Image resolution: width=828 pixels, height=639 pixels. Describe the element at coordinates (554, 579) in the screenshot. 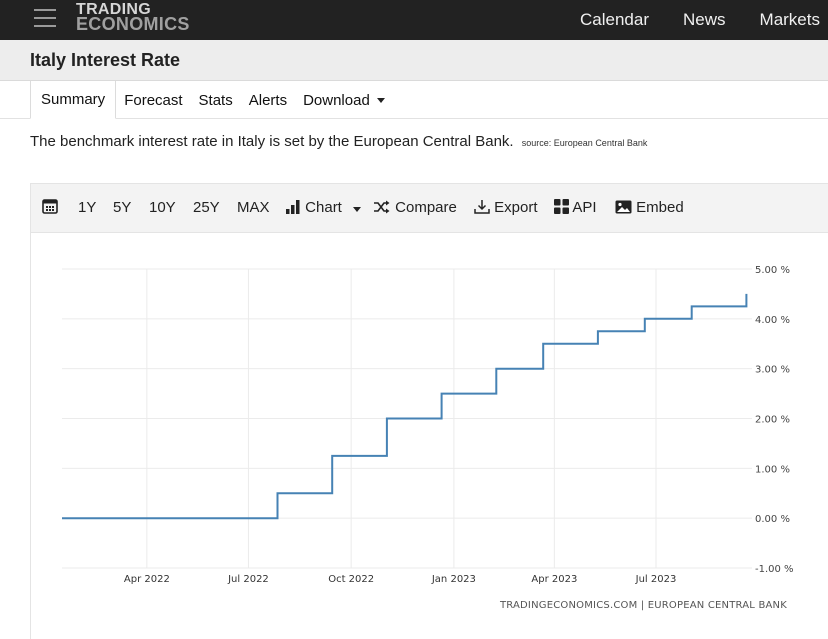

I see `x-tick-label: Apr 2023` at that location.